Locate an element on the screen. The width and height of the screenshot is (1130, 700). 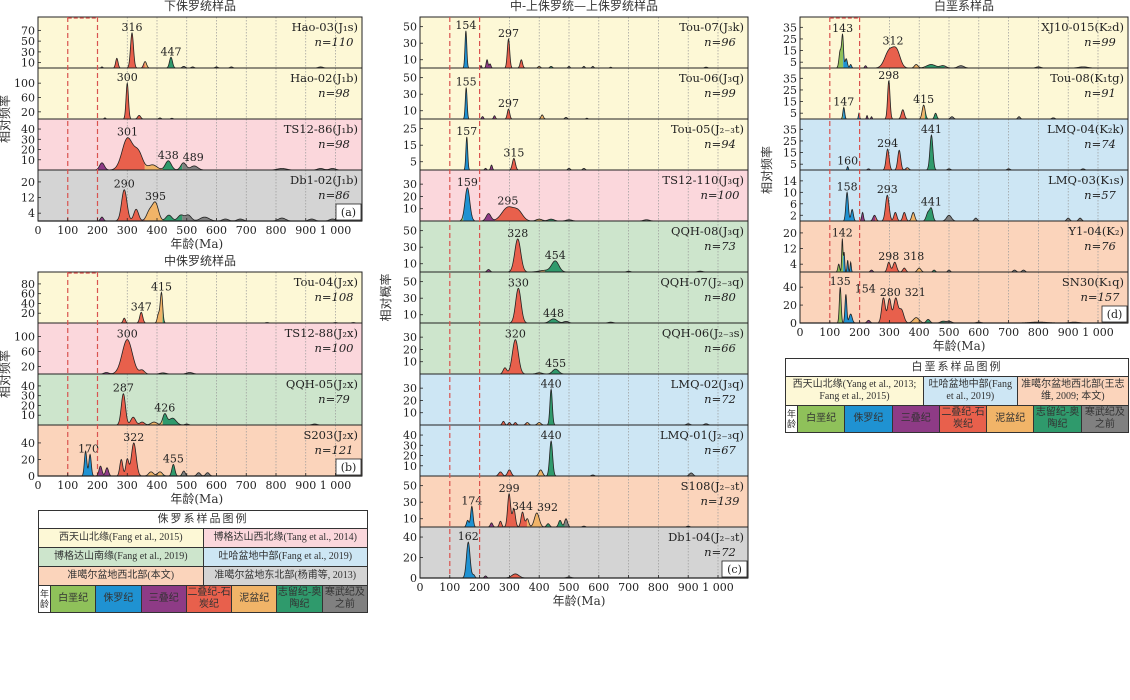
peak-age-label: 321 is located at coordinates (915, 292).